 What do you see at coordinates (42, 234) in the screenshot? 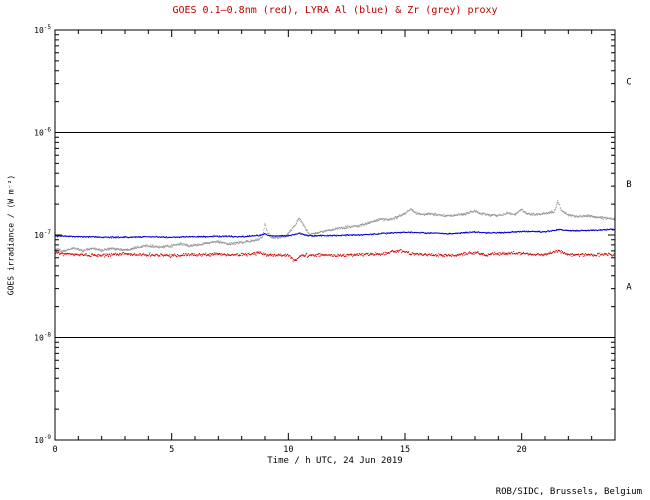
I see `y-tick-label: 10⁻⁷` at bounding box center [42, 234].